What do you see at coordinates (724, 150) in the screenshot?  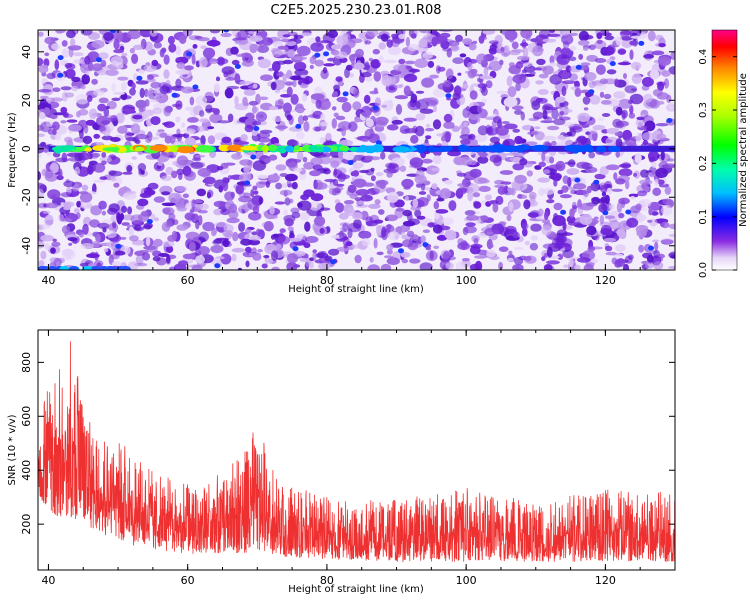 I see `colorbar-gradient` at bounding box center [724, 150].